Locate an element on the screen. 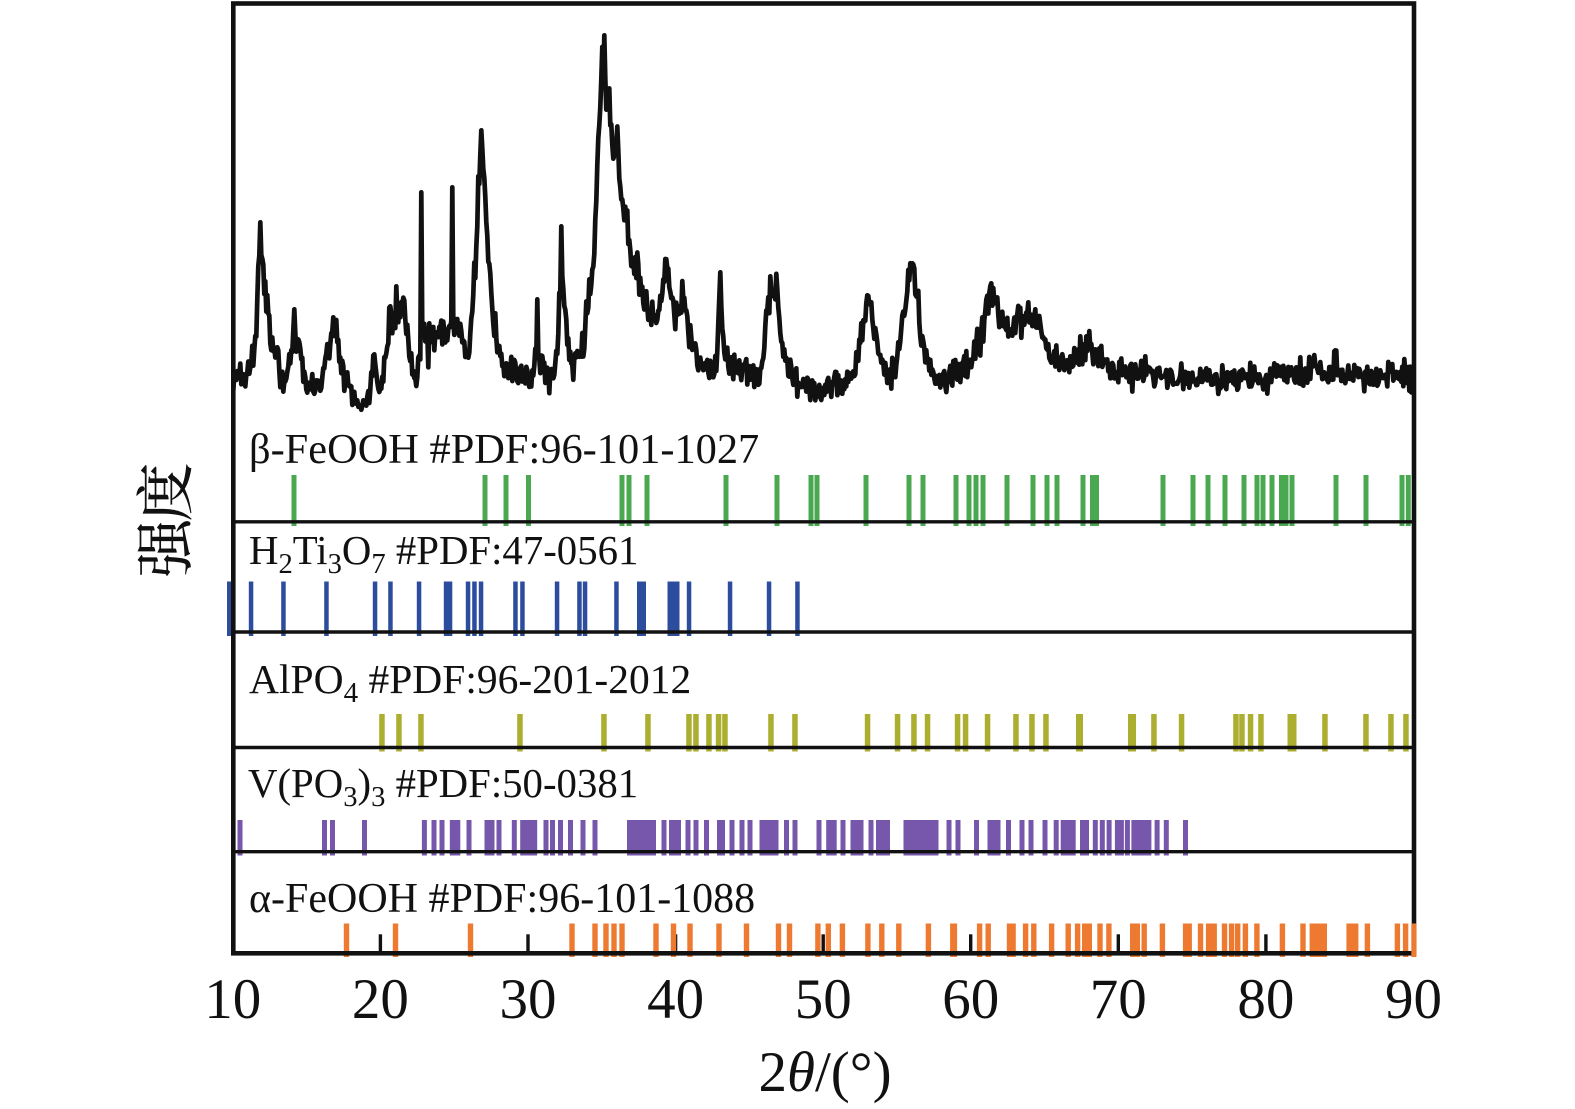 The width and height of the screenshot is (1575, 1109). svg-text: 30 is located at coordinates (528, 999).